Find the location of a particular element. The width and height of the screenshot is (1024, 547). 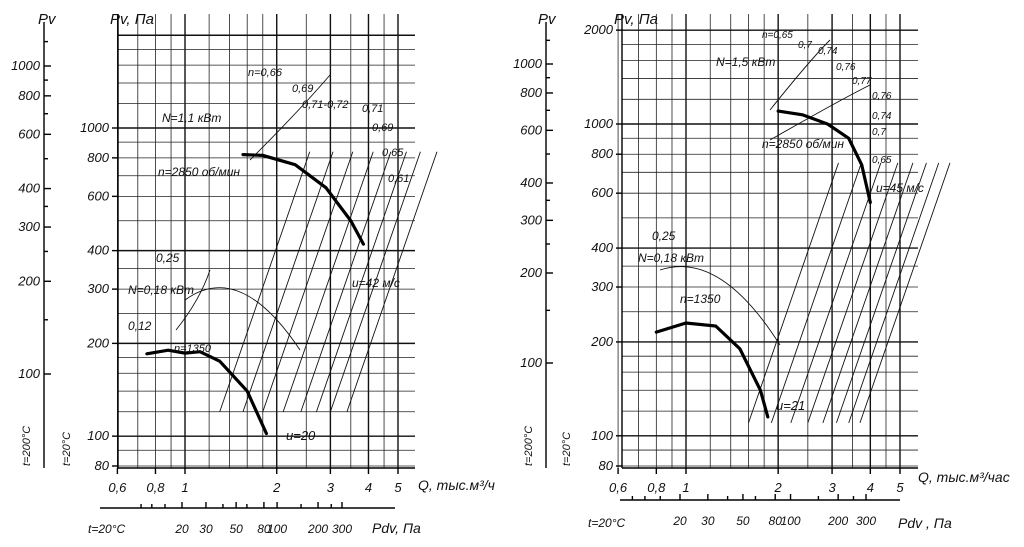

left-y-tick-labels: 1000 800 600 400 300 200 100 80 is located at coordinates (99, 296).